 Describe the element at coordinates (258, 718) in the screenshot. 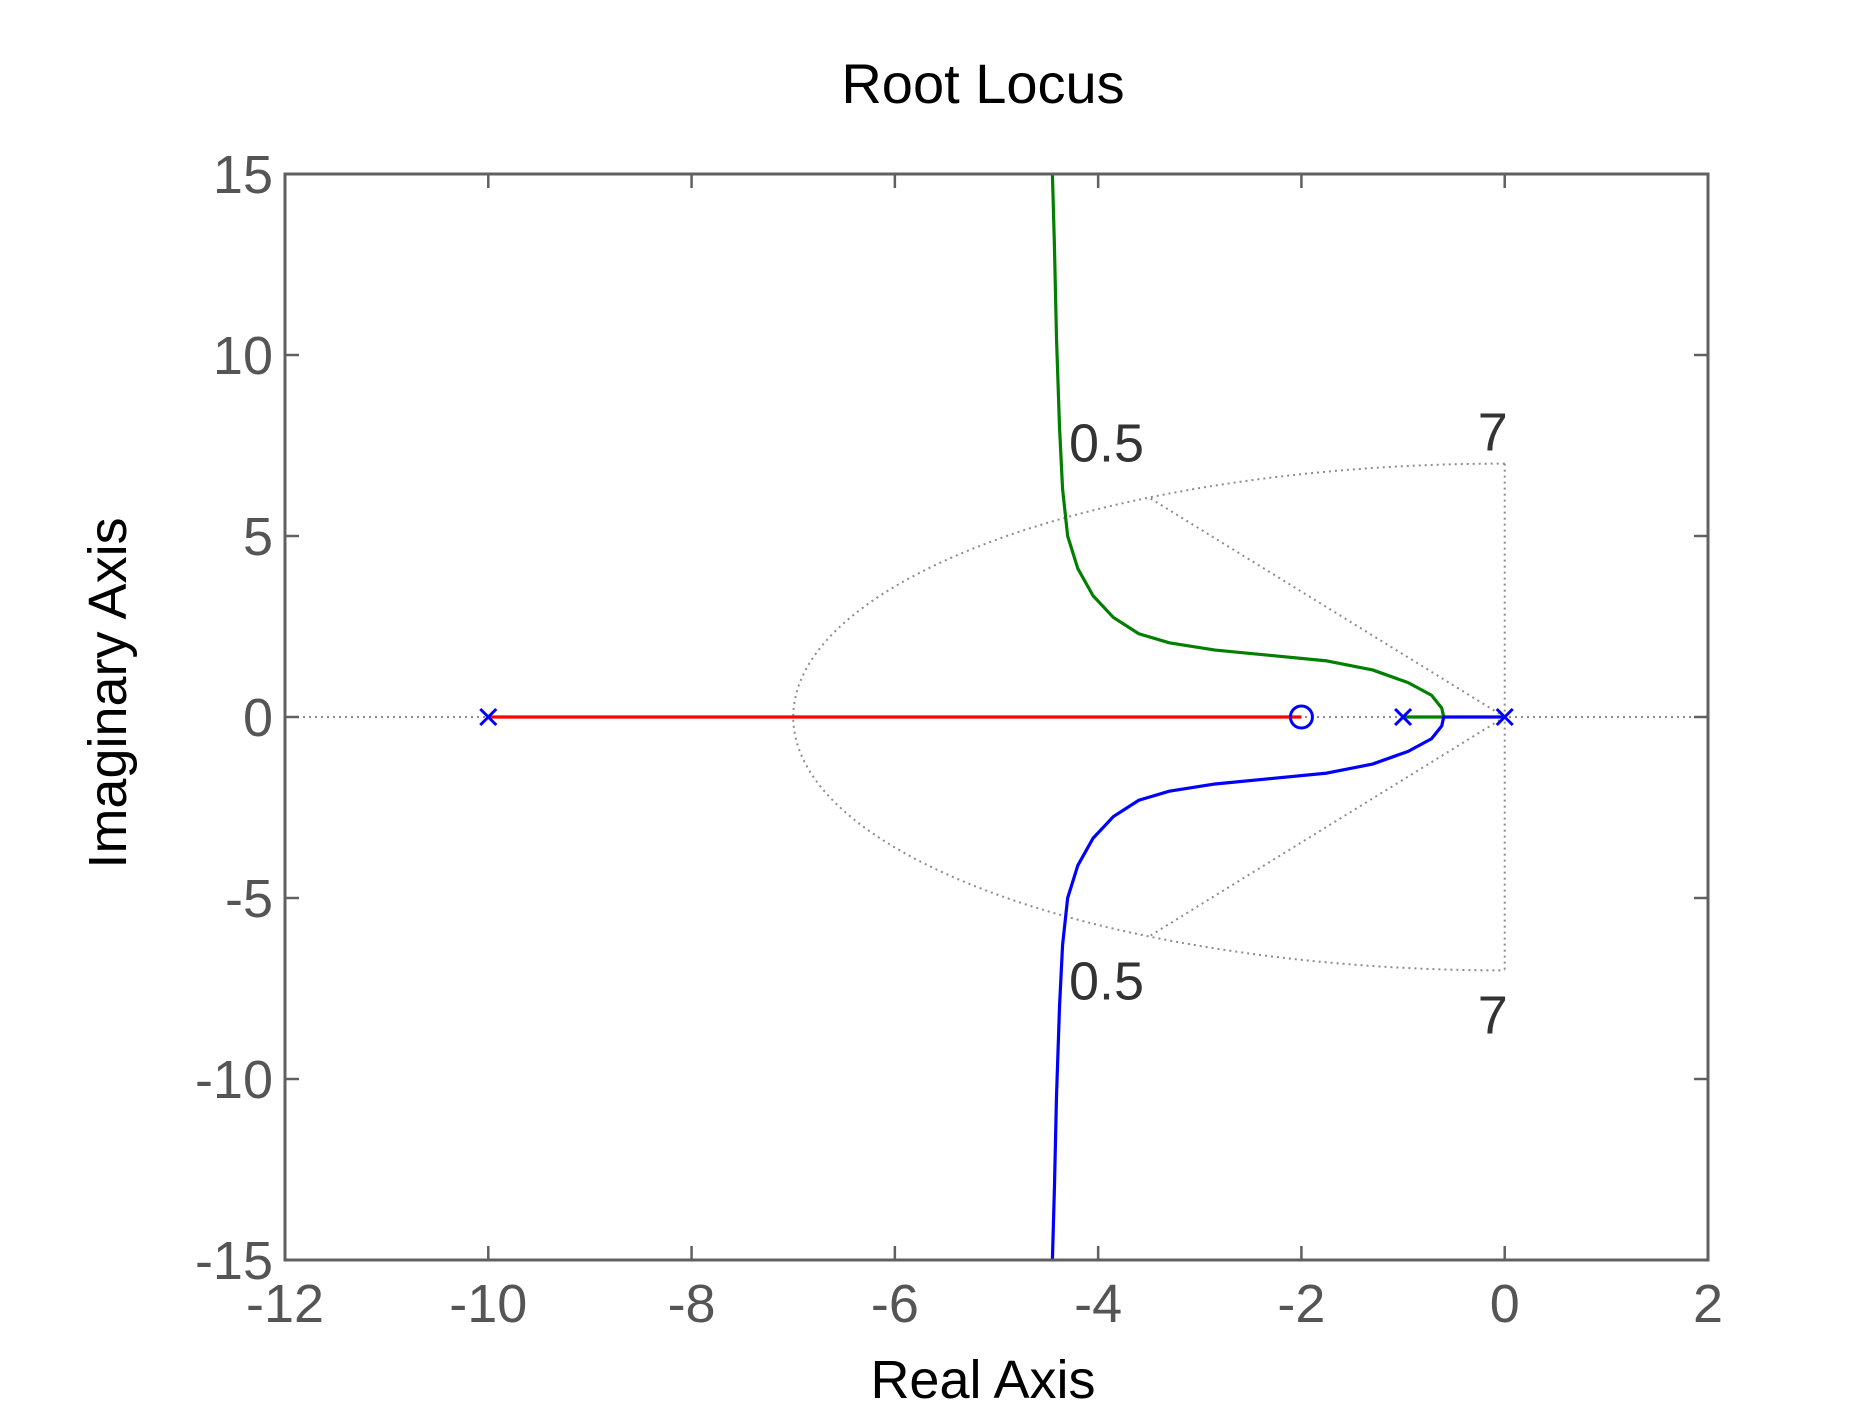

I see `y-tick-label: 0` at that location.